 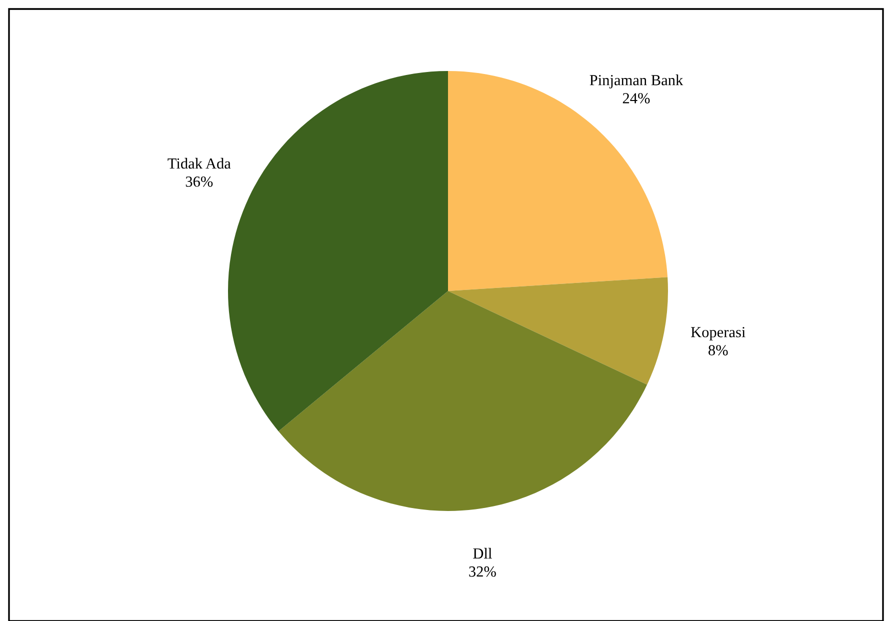 I want to click on slice-label: Dll, so click(x=482, y=553).